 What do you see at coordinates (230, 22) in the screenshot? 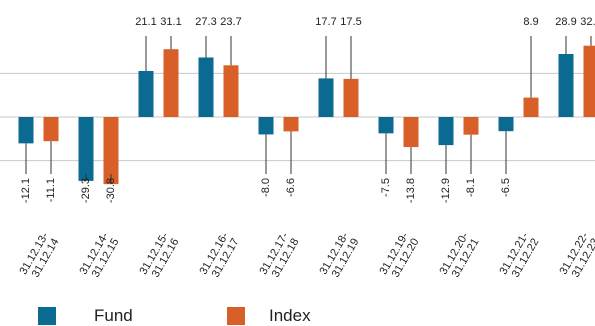
I see `data-label: 23.7` at bounding box center [230, 22].